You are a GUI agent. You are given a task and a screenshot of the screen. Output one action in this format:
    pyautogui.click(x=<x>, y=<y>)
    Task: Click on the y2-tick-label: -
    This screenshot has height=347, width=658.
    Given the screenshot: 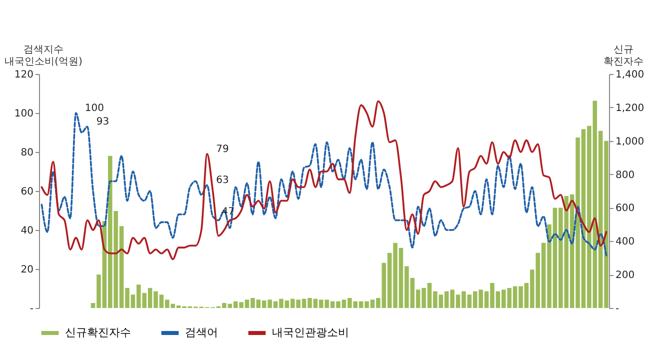 What is the action you would take?
    pyautogui.click(x=618, y=309)
    